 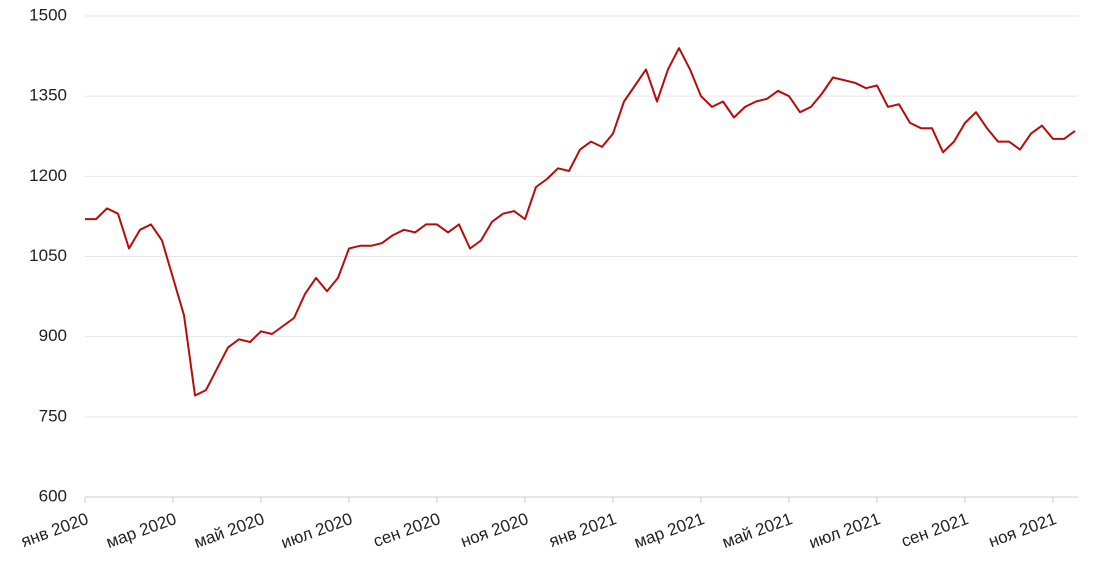 I want to click on x-tick-label: ноя 2021, so click(x=1022, y=530).